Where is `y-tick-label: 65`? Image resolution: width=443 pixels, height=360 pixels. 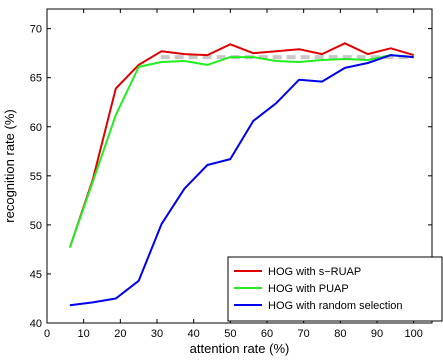
y-tick-label: 65 is located at coordinates (36, 79).